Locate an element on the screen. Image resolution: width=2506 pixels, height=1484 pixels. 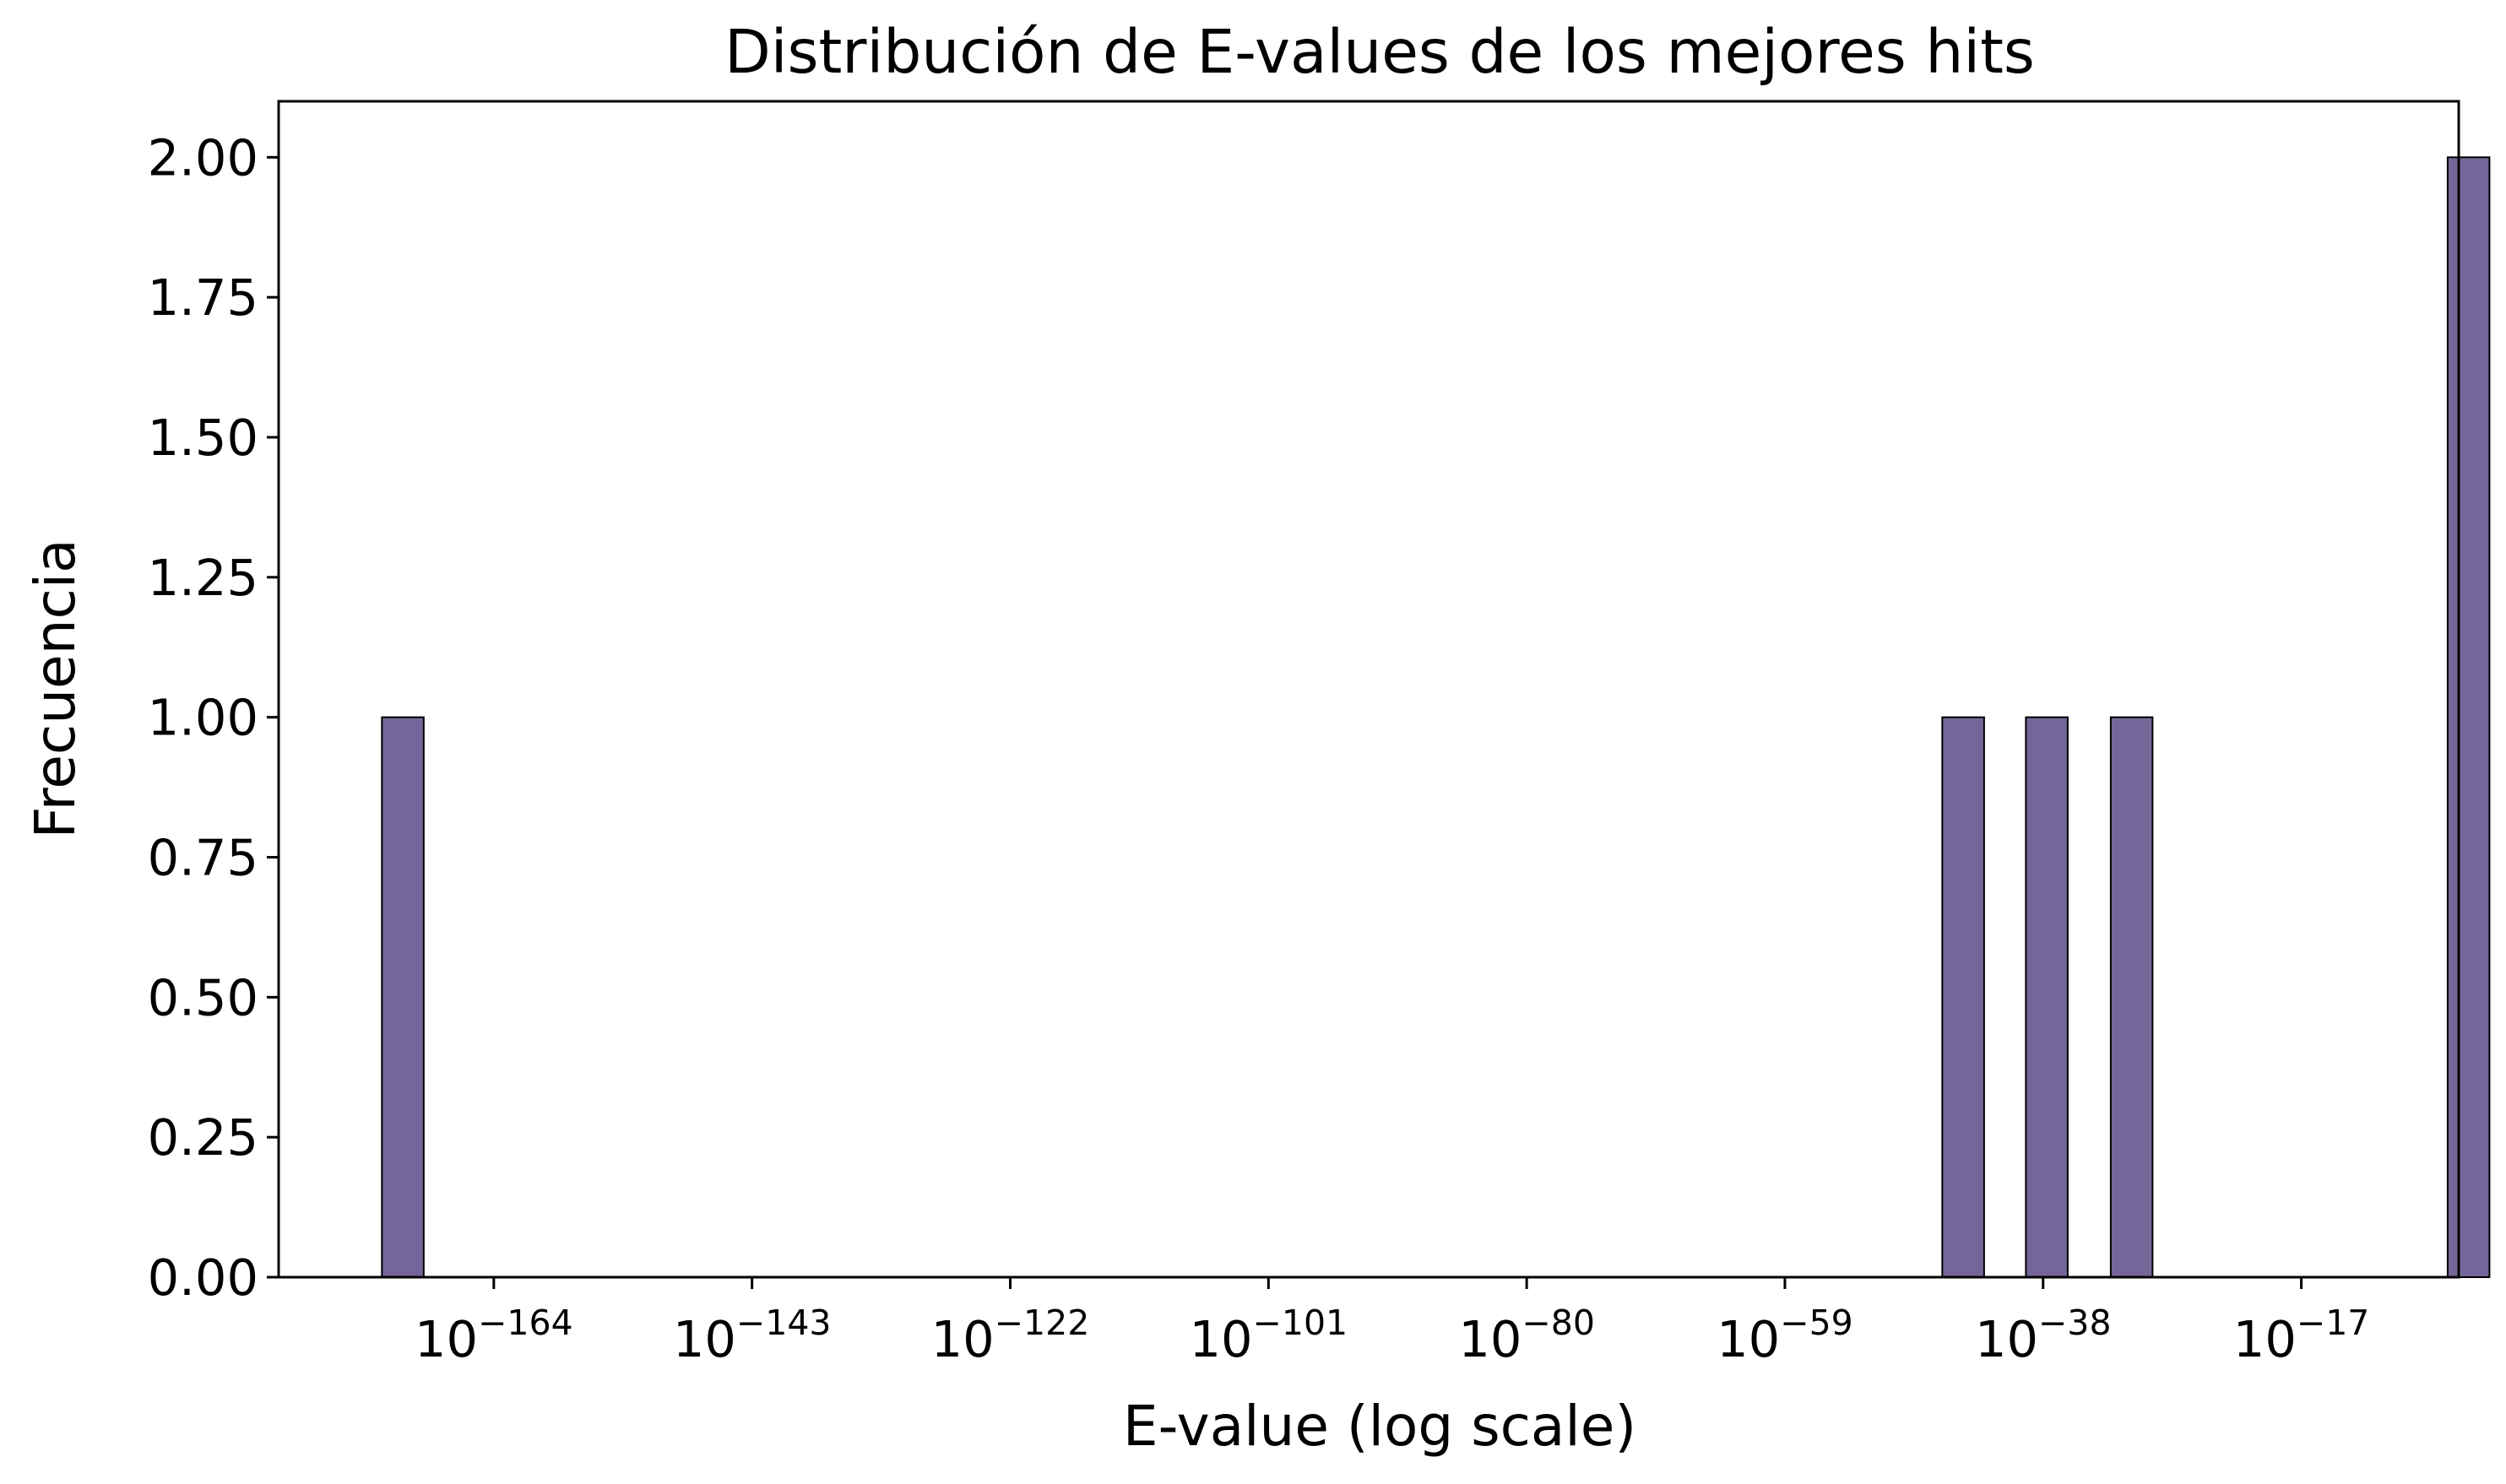
y-tick-label-5: 1.25 is located at coordinates (203, 578).